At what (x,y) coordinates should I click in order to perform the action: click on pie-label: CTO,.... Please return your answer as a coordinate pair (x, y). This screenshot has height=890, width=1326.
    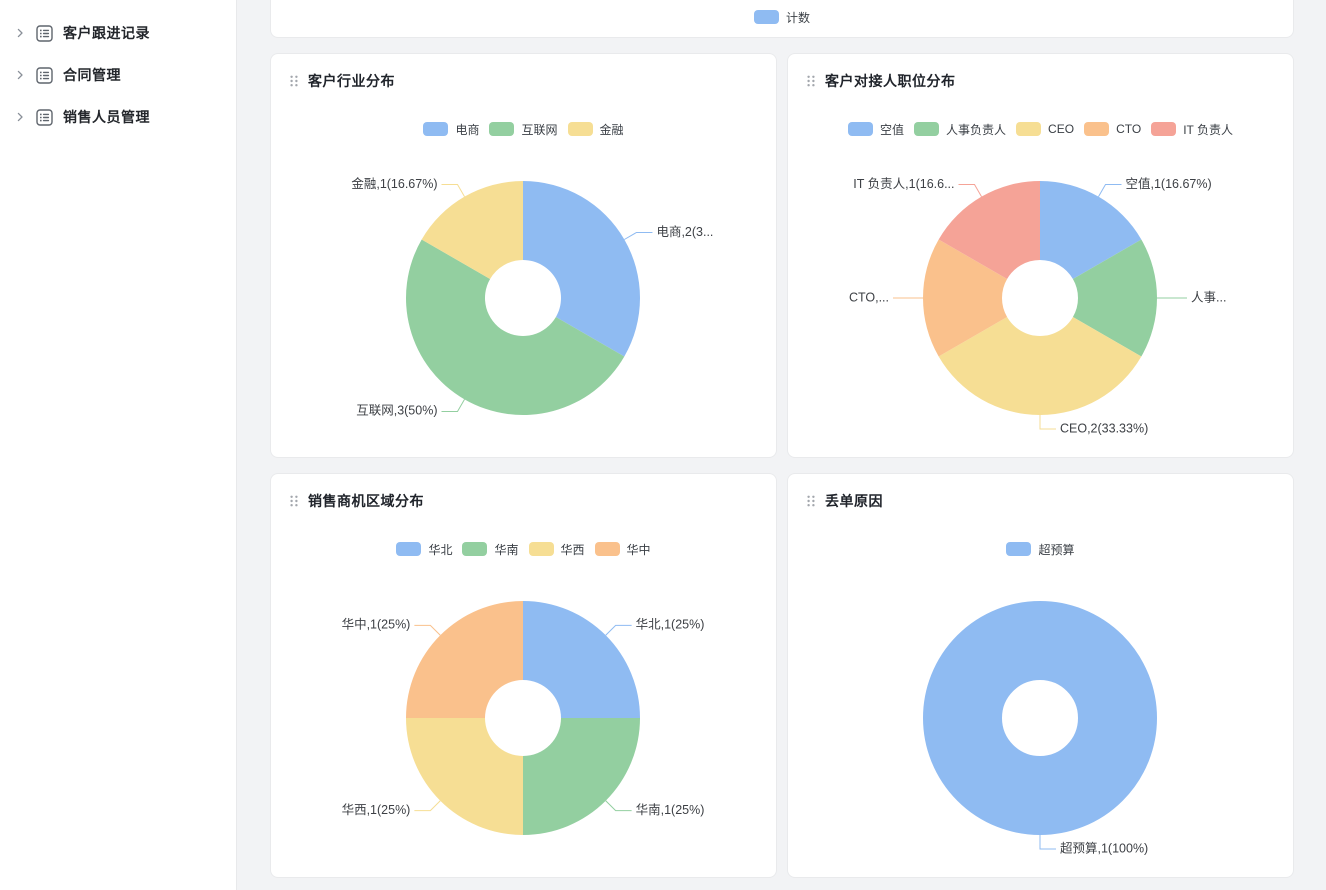
    Looking at the image, I should click on (869, 297).